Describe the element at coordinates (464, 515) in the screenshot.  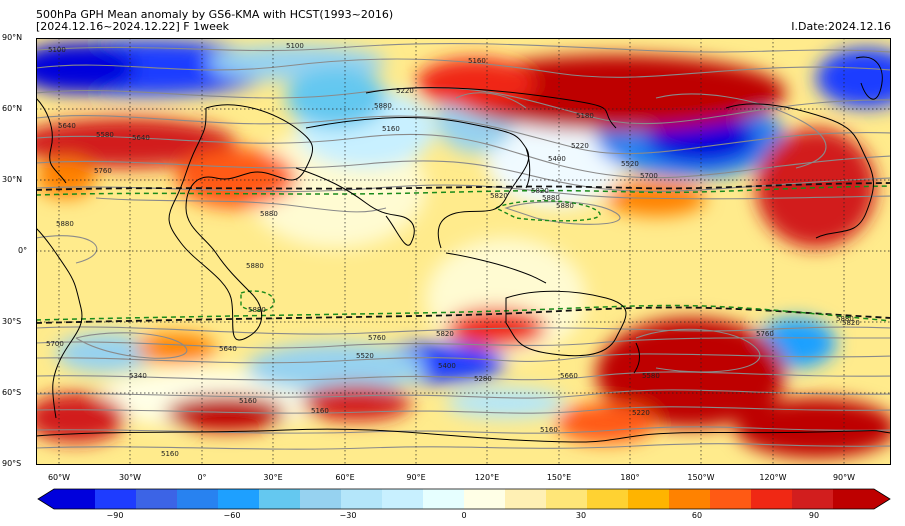
I see `colorbar-tick-label: 0` at that location.